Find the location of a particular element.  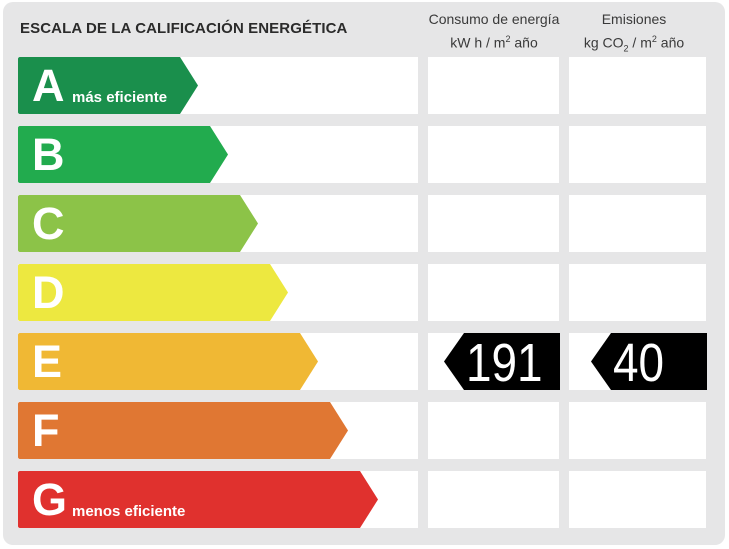

consumo-header-line1: Consumo de energía is located at coordinates (494, 19).